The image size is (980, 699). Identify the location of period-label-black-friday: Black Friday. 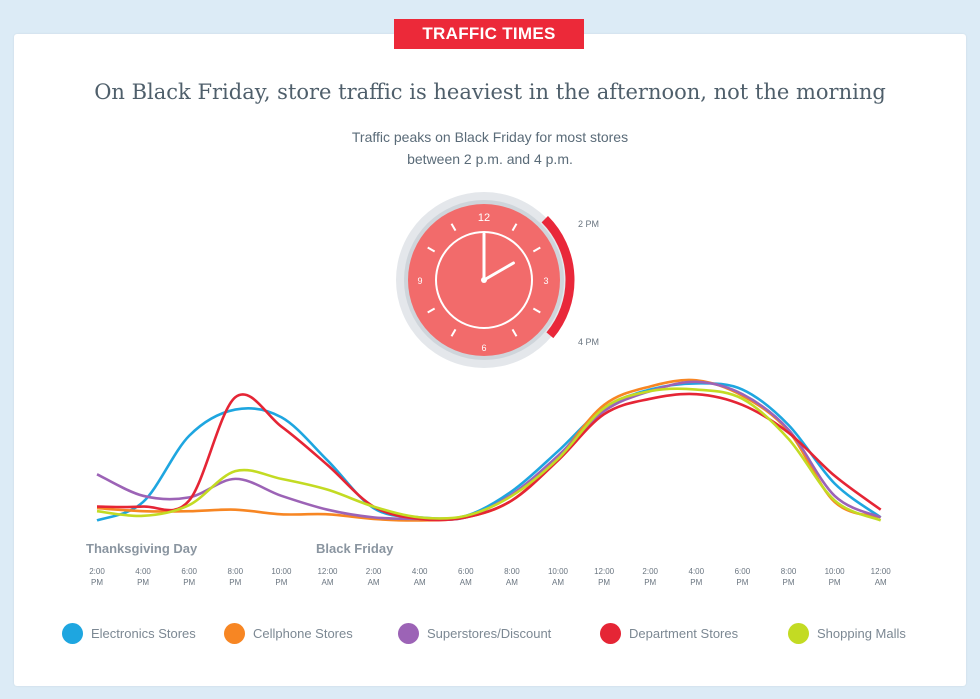
(355, 548).